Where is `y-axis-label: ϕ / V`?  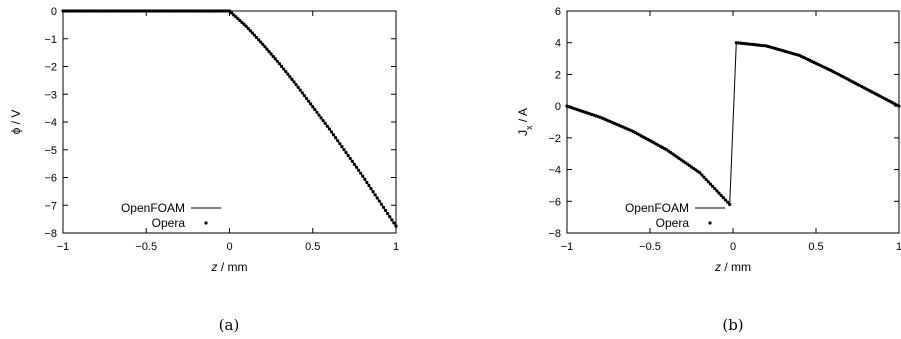 y-axis-label: ϕ / V is located at coordinates (16, 122).